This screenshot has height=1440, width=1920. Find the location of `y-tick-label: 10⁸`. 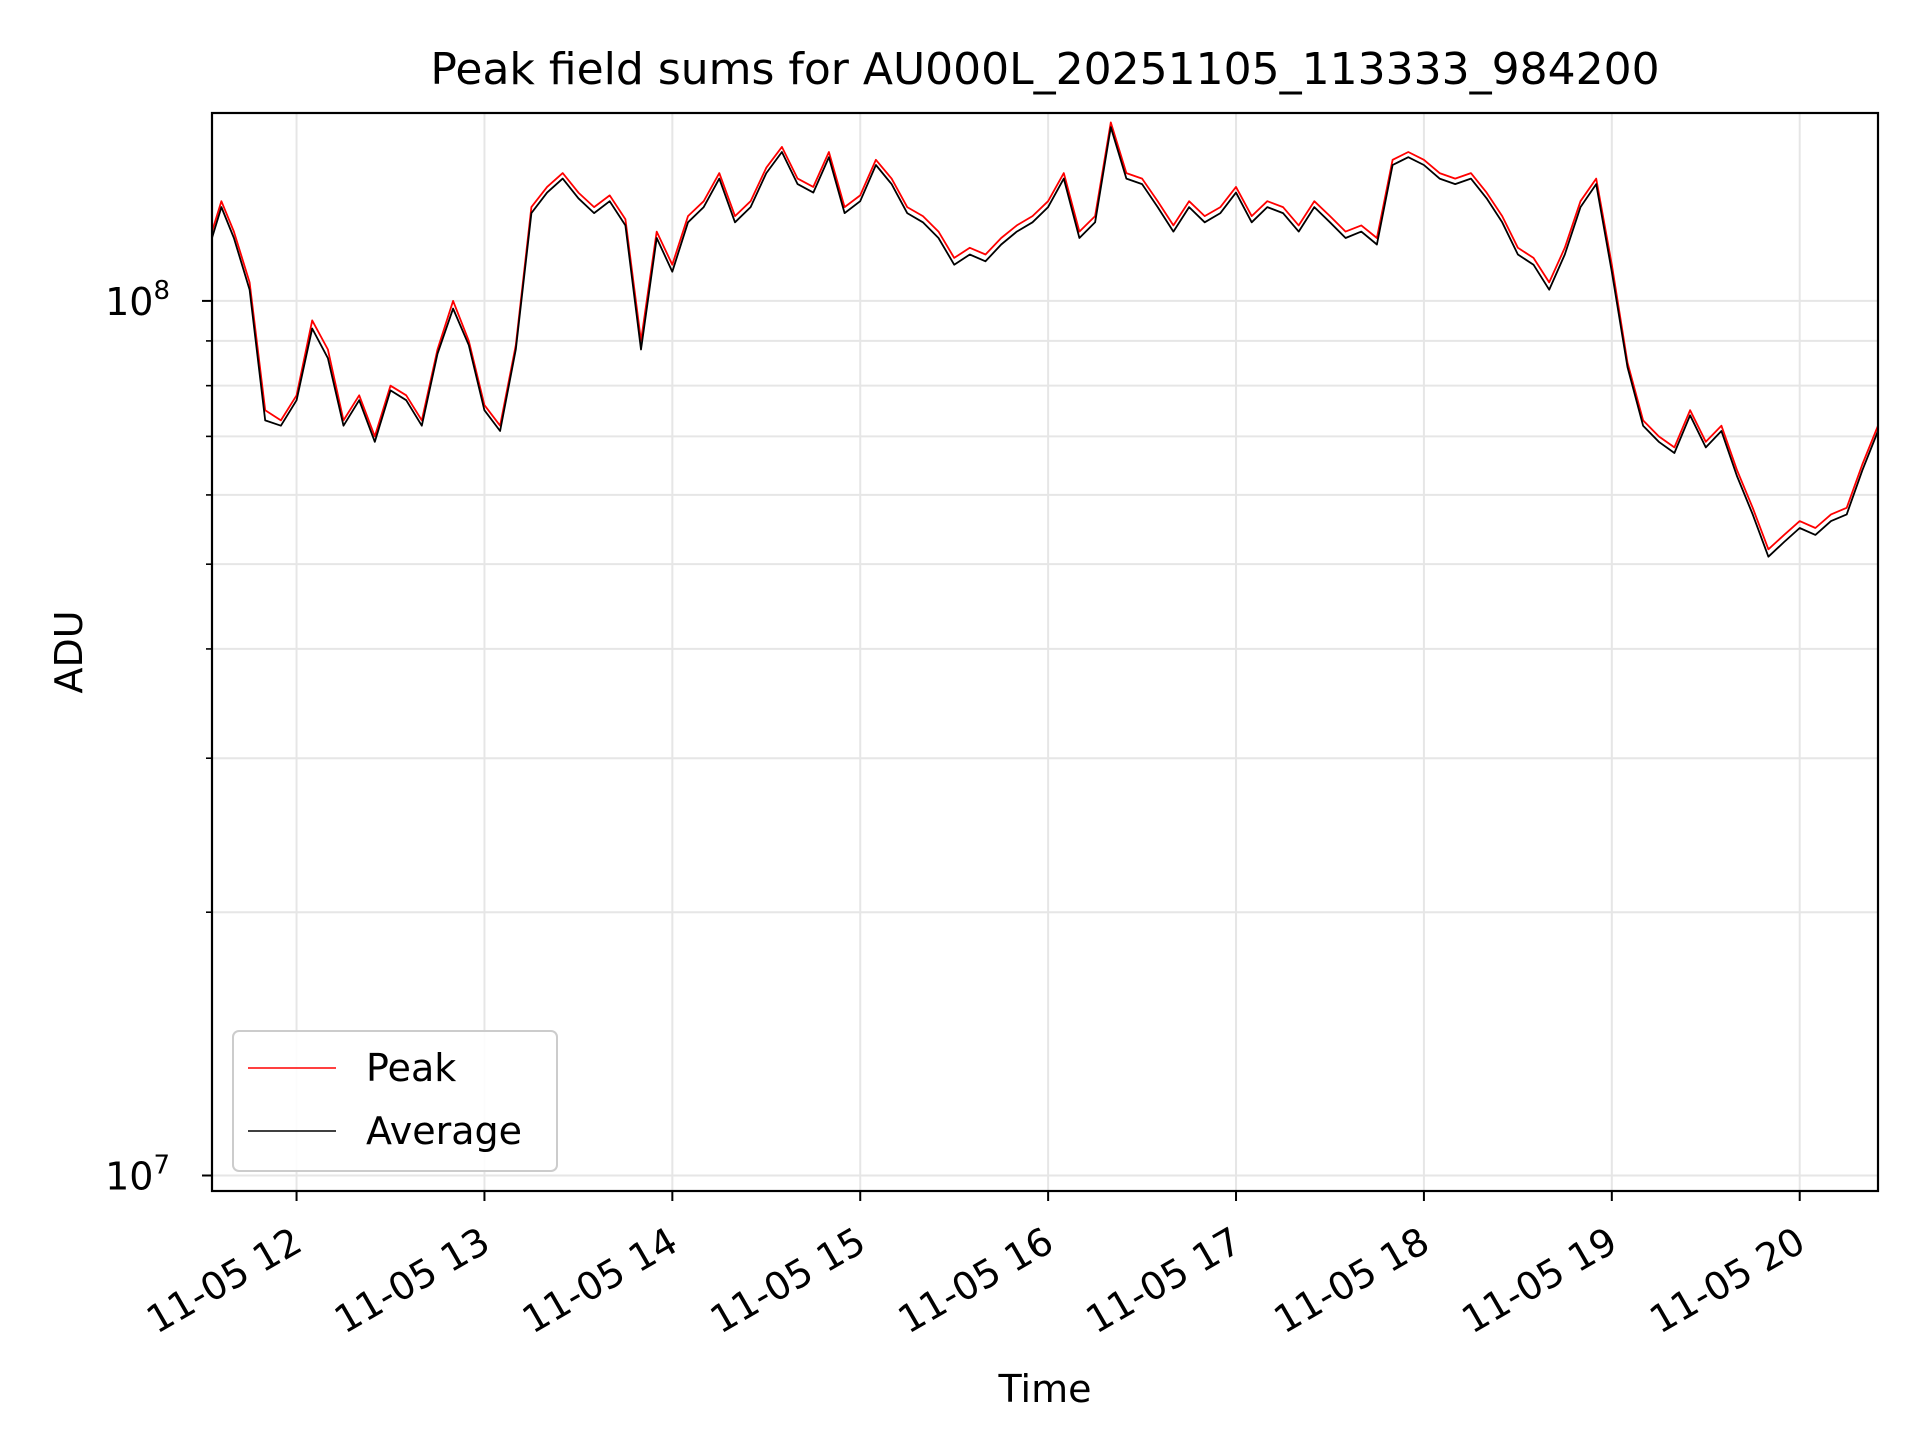

y-tick-label: 10⁸ is located at coordinates (137, 300).